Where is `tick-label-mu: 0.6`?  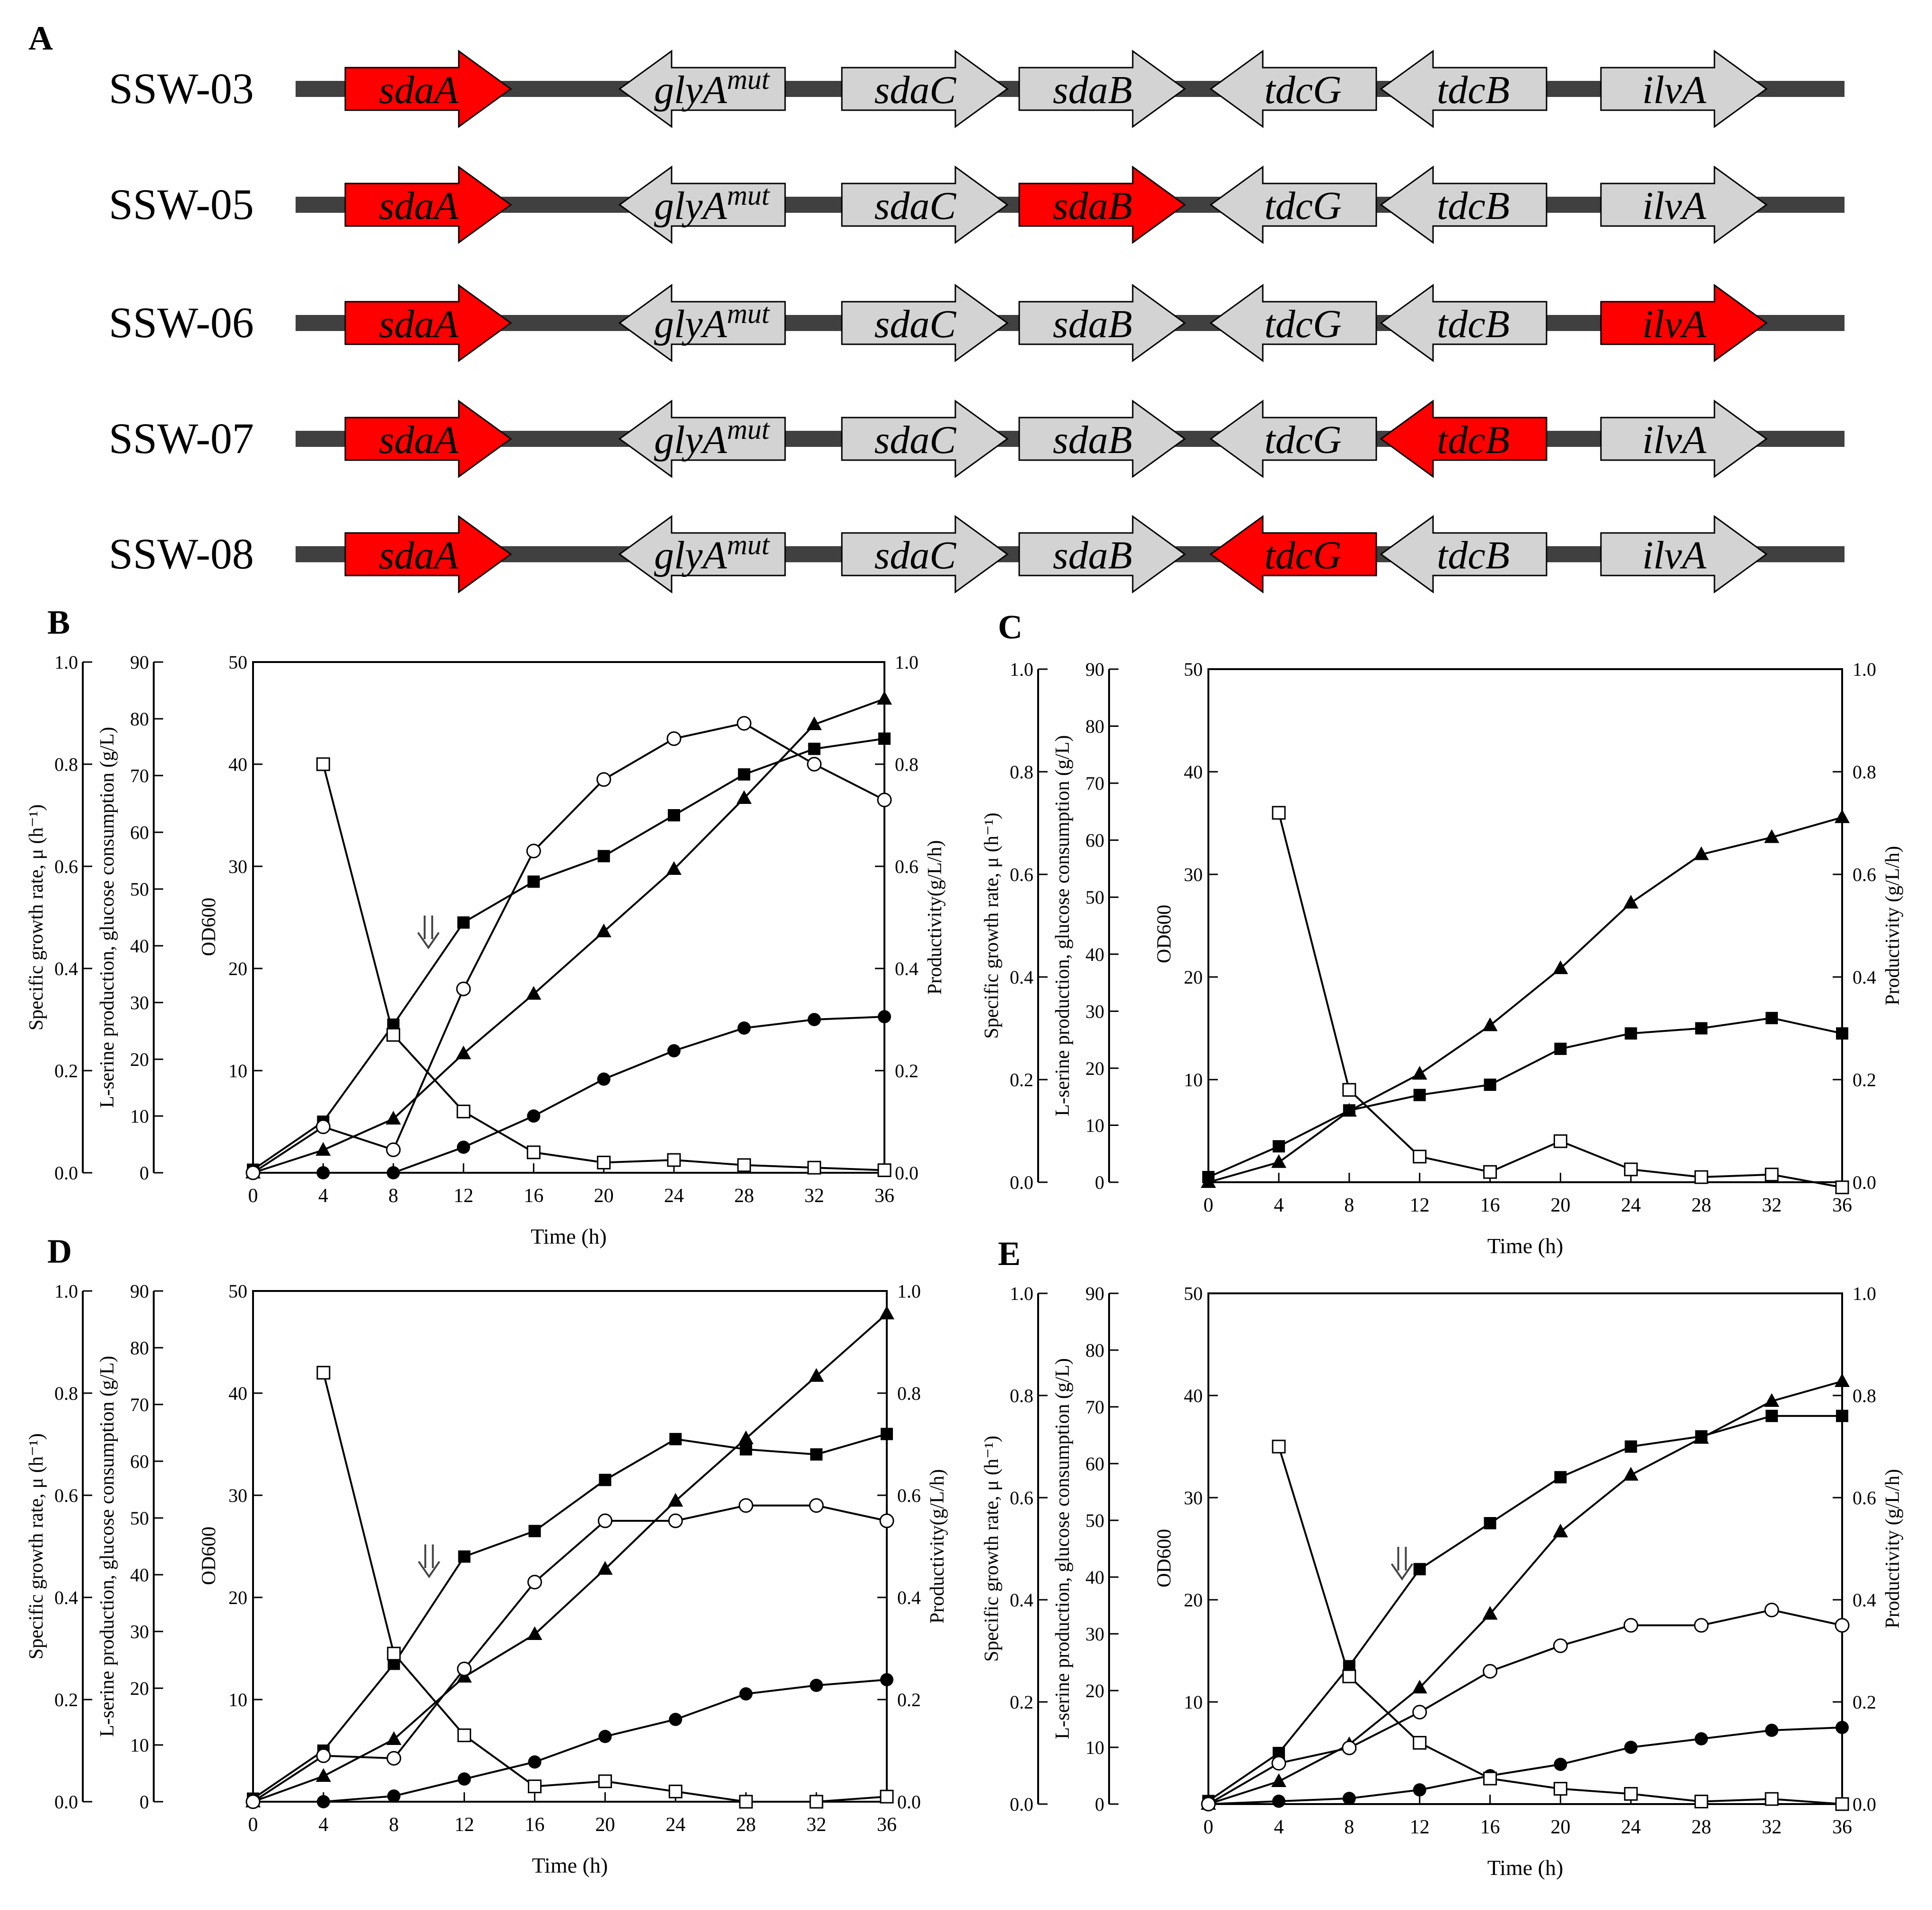 tick-label-mu: 0.6 is located at coordinates (66, 866).